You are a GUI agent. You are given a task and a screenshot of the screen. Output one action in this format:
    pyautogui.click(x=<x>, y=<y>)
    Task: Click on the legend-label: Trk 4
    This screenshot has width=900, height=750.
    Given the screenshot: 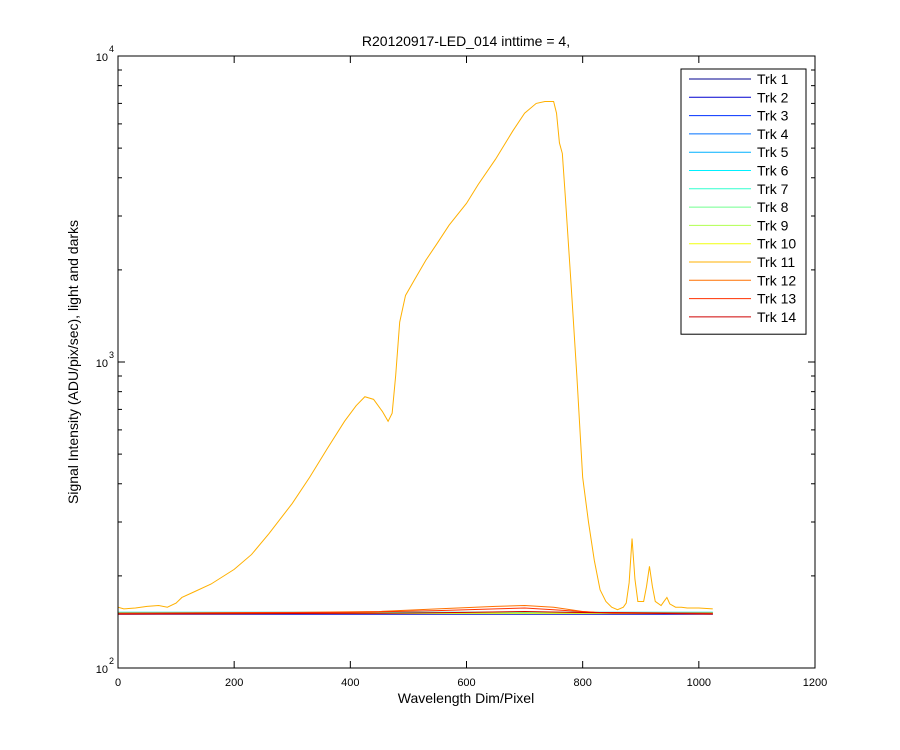 What is the action you would take?
    pyautogui.click(x=773, y=134)
    